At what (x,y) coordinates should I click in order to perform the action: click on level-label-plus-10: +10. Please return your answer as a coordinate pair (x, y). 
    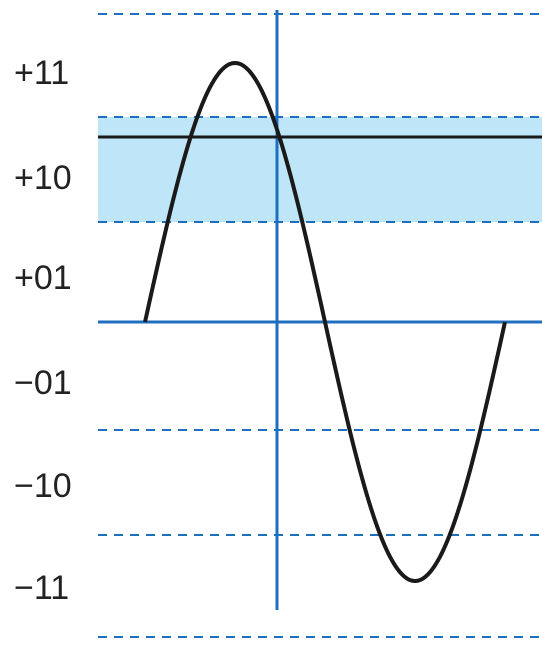
    Looking at the image, I should click on (43, 178).